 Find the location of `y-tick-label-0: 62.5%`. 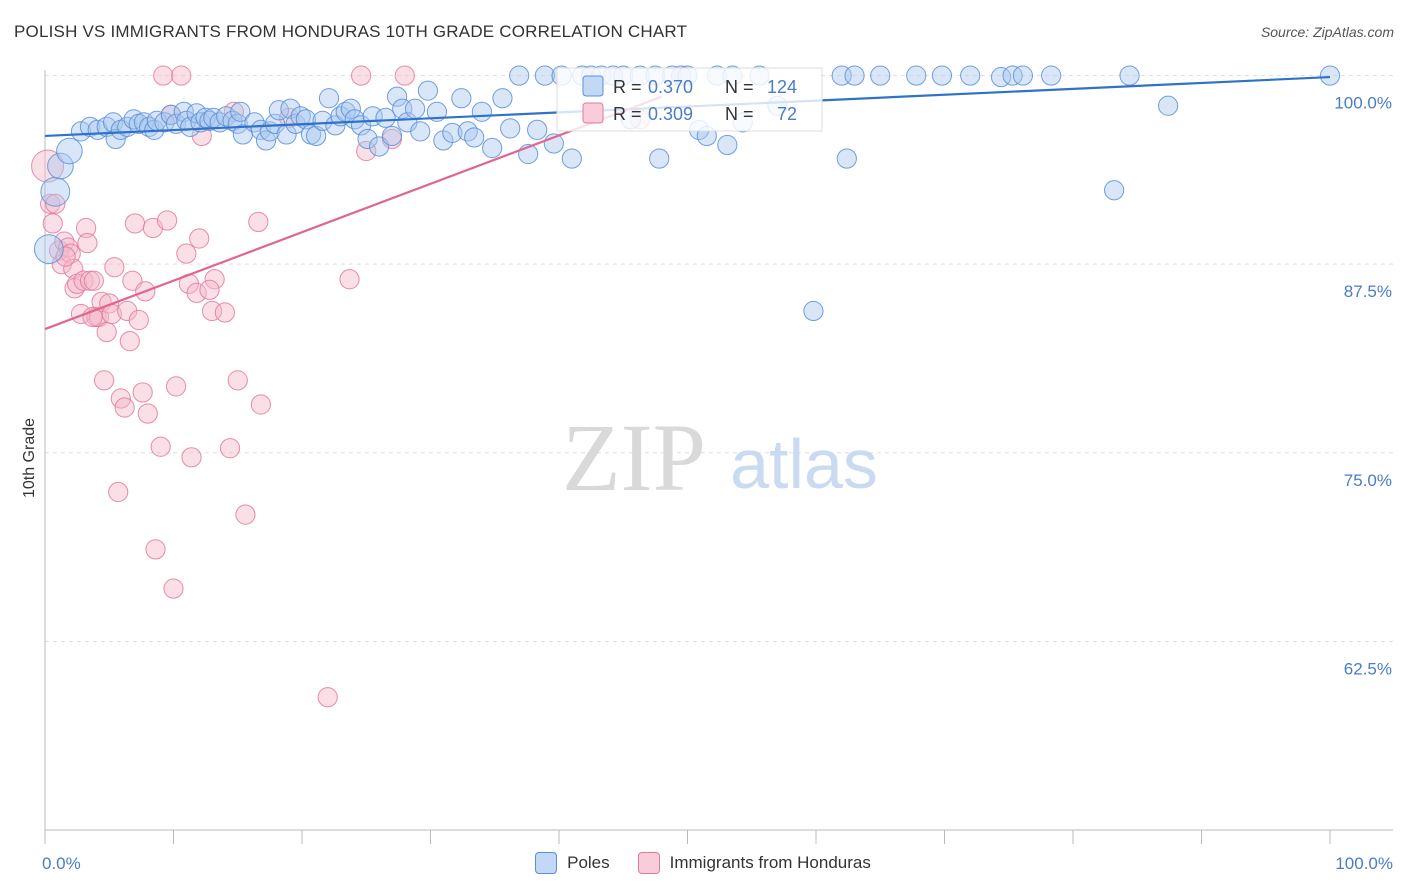

y-tick-label-0: 62.5% is located at coordinates (1368, 668).